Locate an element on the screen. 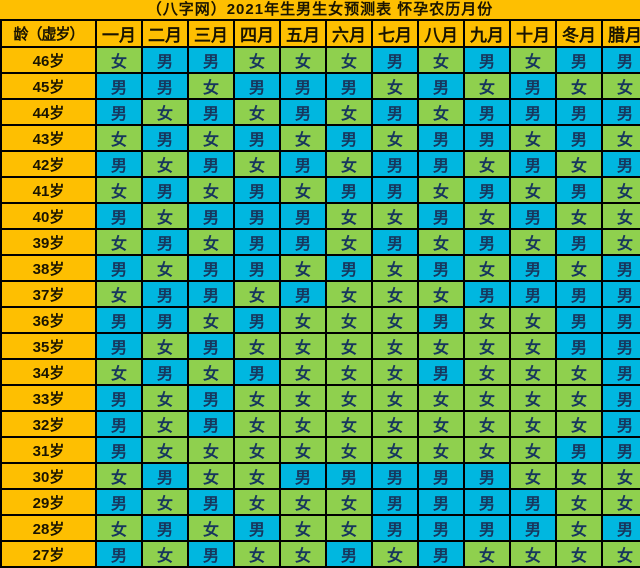 Image resolution: width=640 pixels, height=568 pixels. month-header: 一月 is located at coordinates (119, 33).